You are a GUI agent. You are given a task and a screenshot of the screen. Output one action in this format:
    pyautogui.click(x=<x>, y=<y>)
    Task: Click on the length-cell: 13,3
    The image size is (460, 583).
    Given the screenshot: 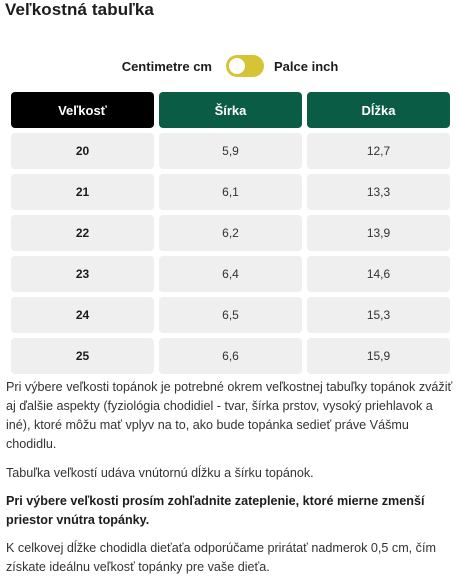 What is the action you would take?
    pyautogui.click(x=378, y=192)
    